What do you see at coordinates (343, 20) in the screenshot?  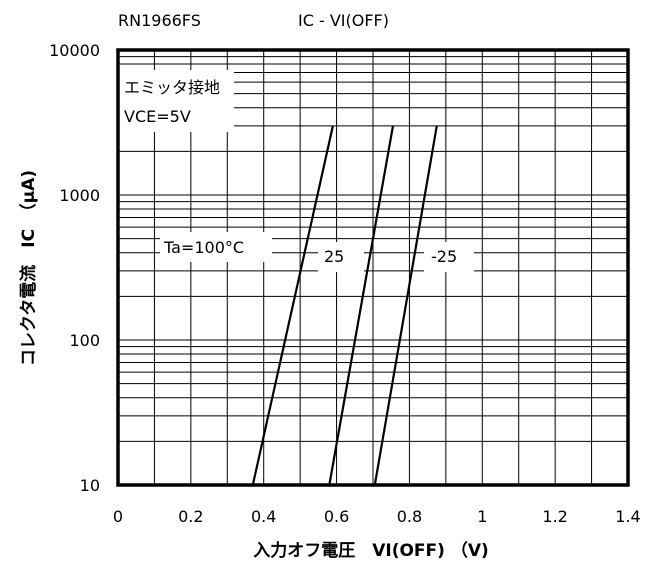 I see `chart-title: IC - VI(OFF)` at bounding box center [343, 20].